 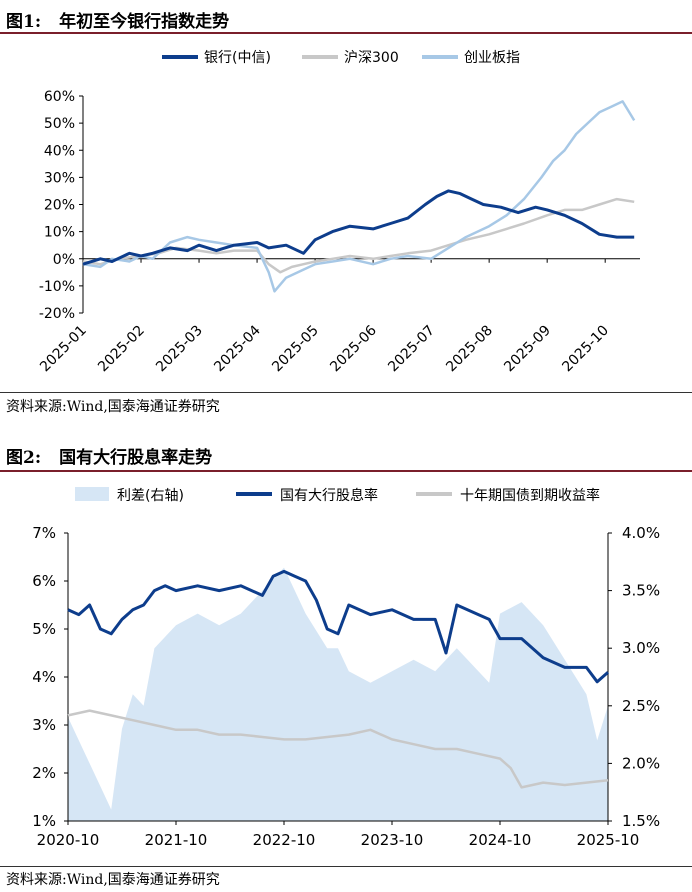 What do you see at coordinates (68, 840) in the screenshot?
I see `x-tick-label: 2020-10` at bounding box center [68, 840].